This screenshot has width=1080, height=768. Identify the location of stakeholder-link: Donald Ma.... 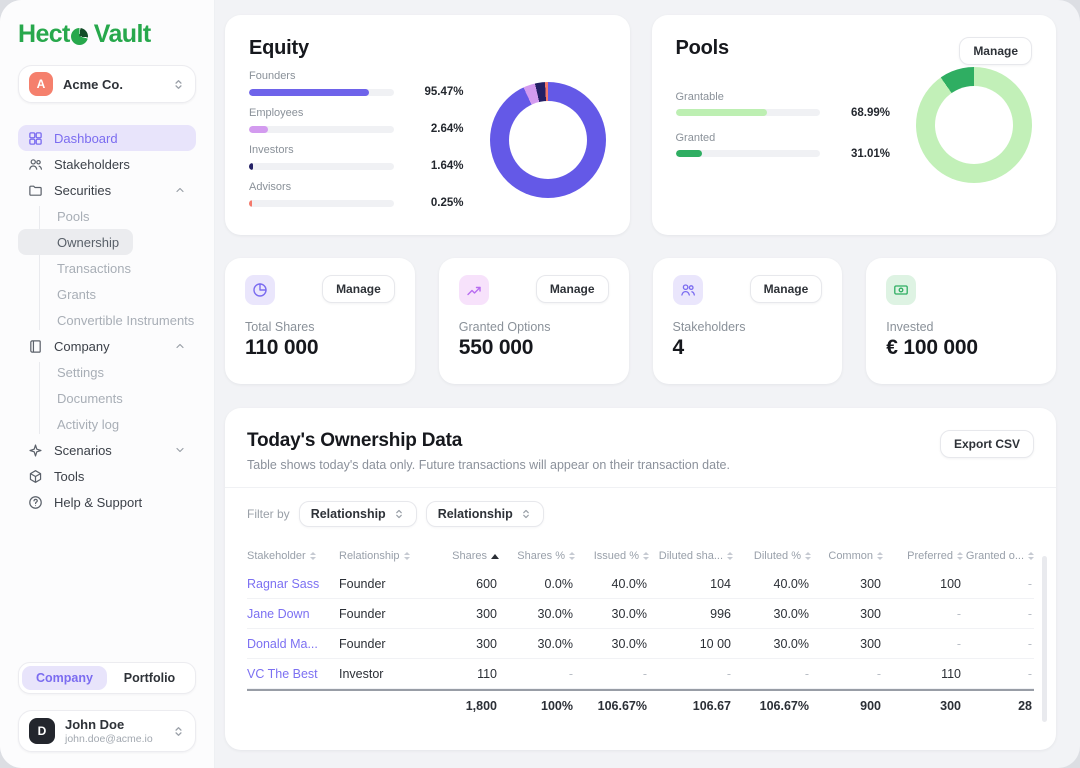
(282, 643).